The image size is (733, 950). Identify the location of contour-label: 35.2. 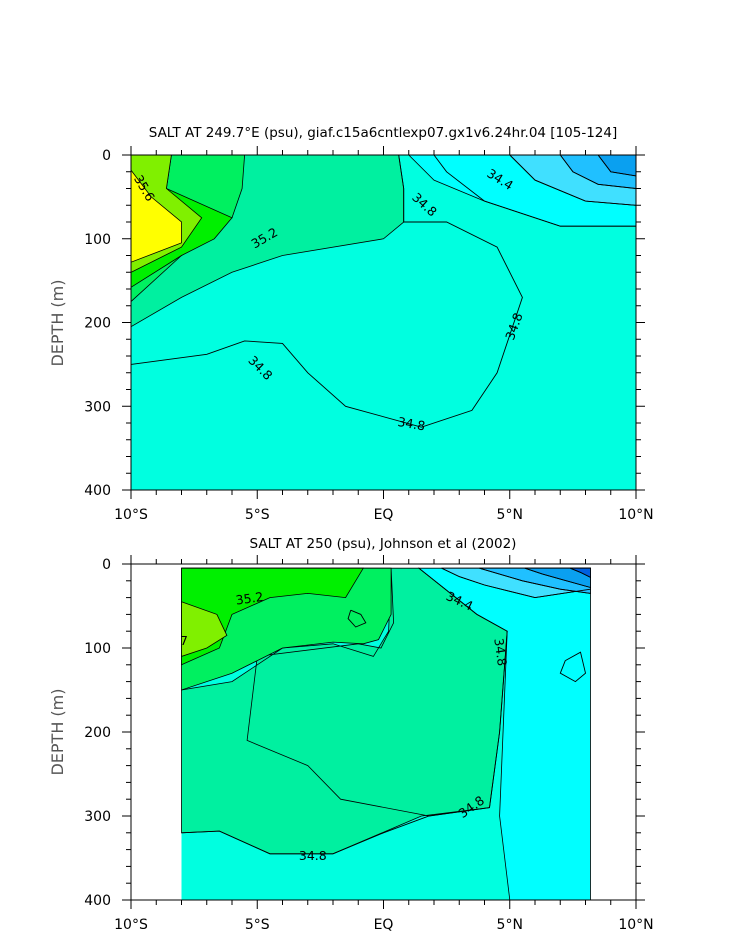
(250, 598).